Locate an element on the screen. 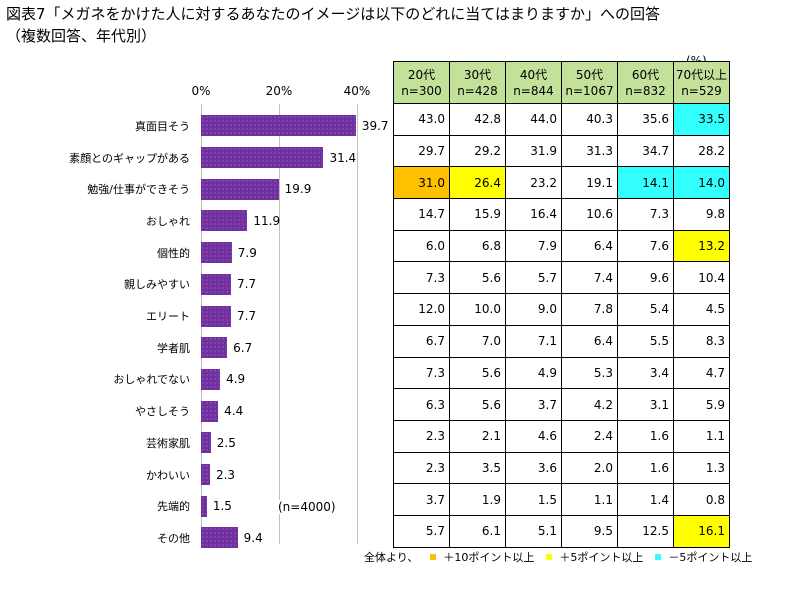  category-label: 先端的 is located at coordinates (173, 507).